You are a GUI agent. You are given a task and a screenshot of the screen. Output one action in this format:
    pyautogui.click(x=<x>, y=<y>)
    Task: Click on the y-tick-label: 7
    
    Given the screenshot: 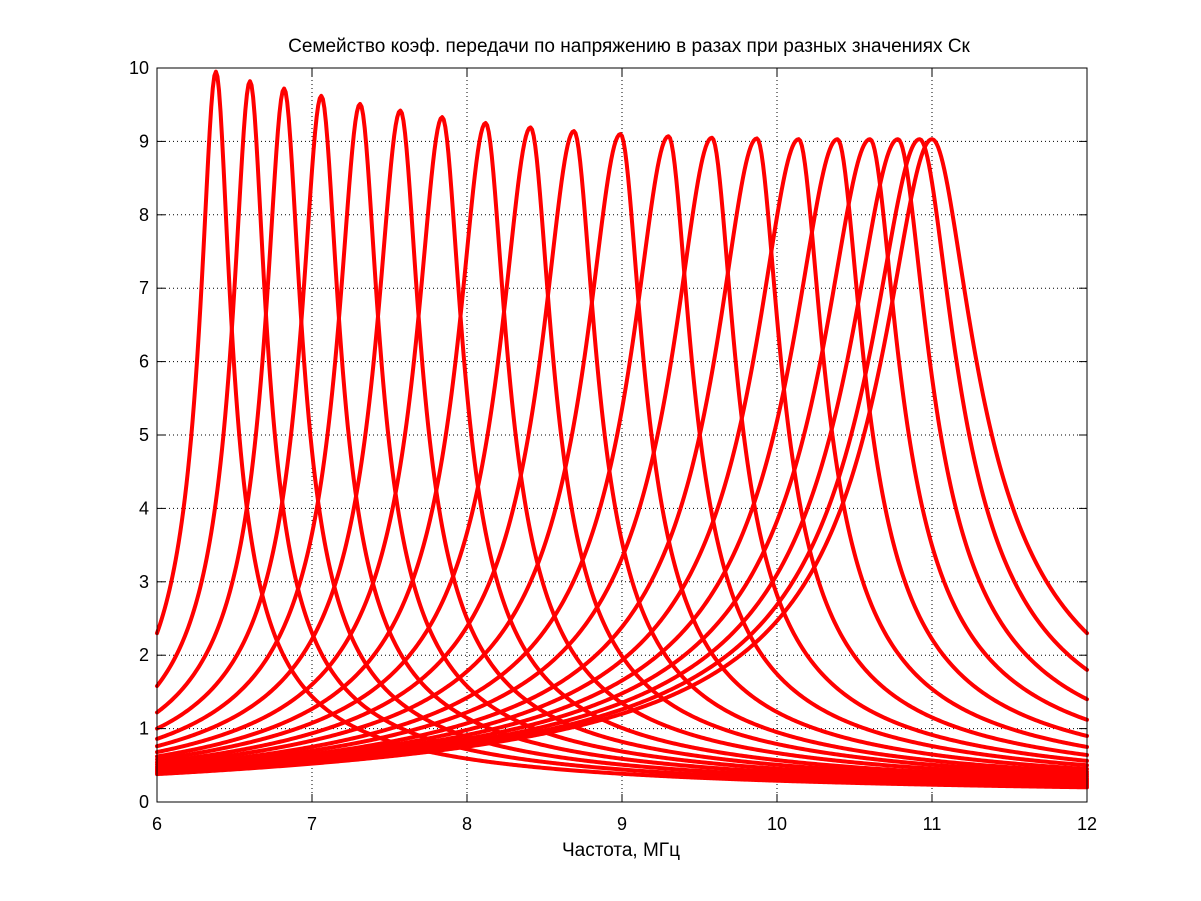 What is the action you would take?
    pyautogui.click(x=144, y=288)
    